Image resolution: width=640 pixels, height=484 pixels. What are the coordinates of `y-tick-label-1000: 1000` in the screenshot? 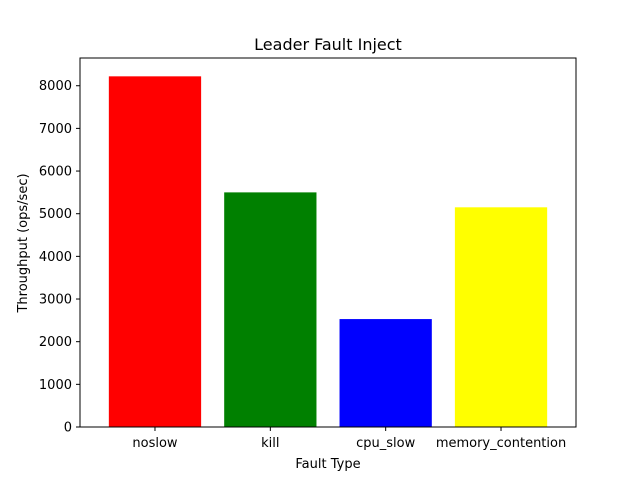 It's located at (55, 385).